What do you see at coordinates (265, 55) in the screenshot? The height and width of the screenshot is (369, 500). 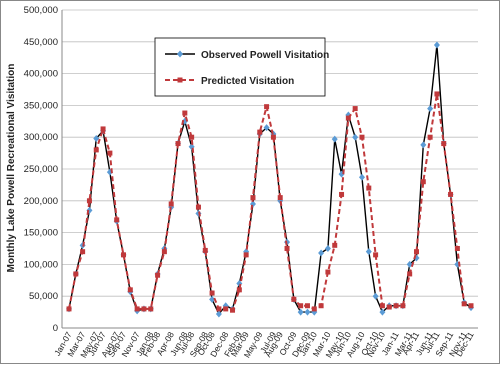 I see `legend-label: Observed Powell Visitation` at bounding box center [265, 55].